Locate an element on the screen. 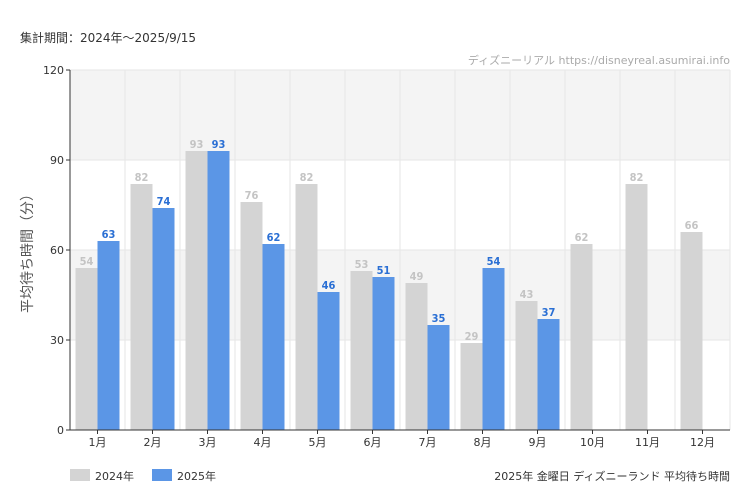  legend-swatch-2025年 is located at coordinates (162, 475).